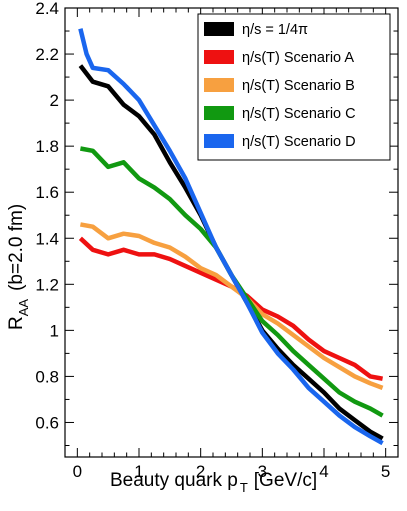  I want to click on legend-label-3: η/s(T) Scenario C, so click(299, 114).